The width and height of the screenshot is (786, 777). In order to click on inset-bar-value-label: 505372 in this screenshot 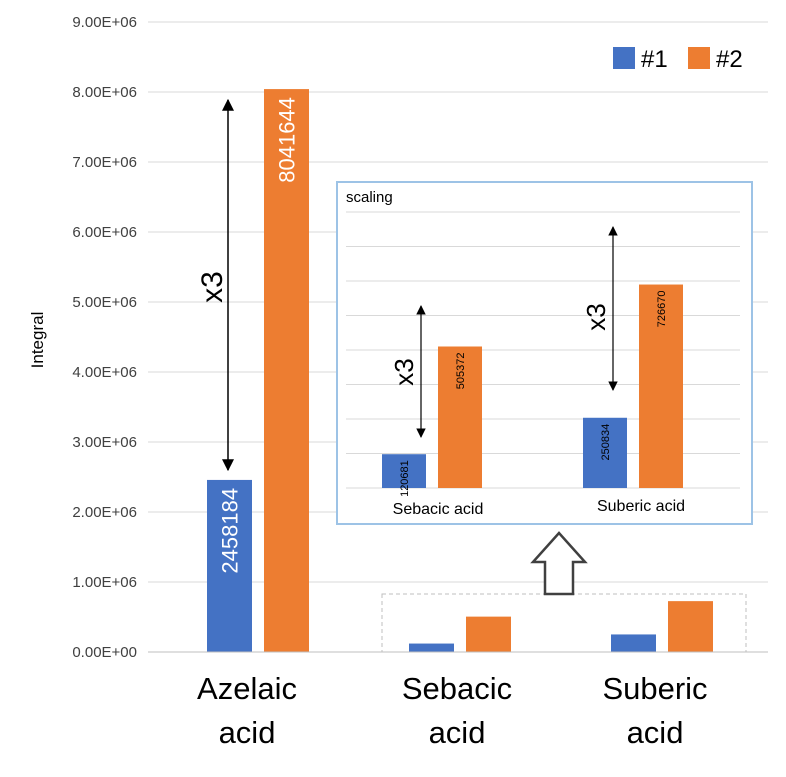, I will do `click(461, 370)`.